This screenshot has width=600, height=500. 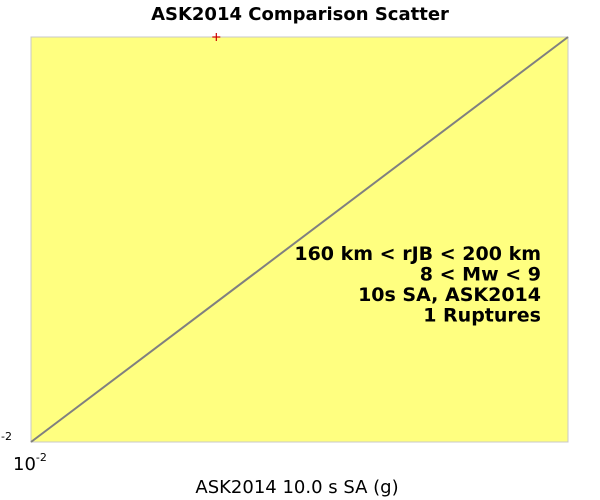 I want to click on y-tick-label: 10-2, so click(x=6, y=442).